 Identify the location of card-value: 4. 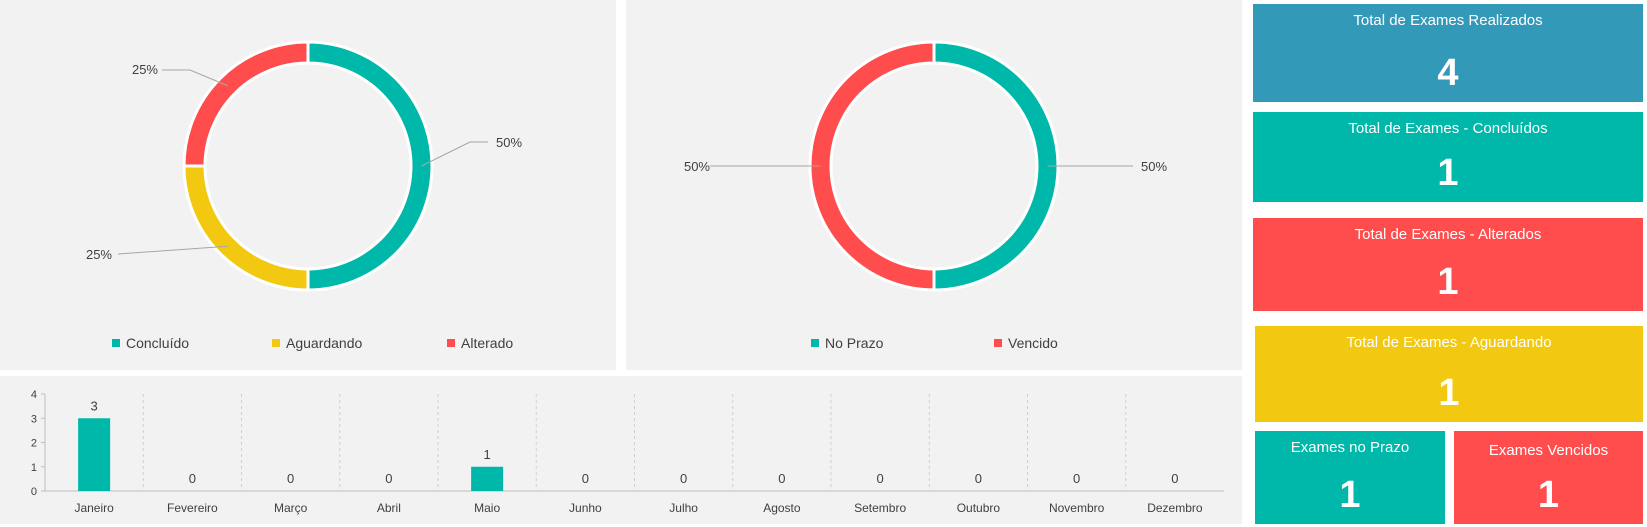
(1448, 73).